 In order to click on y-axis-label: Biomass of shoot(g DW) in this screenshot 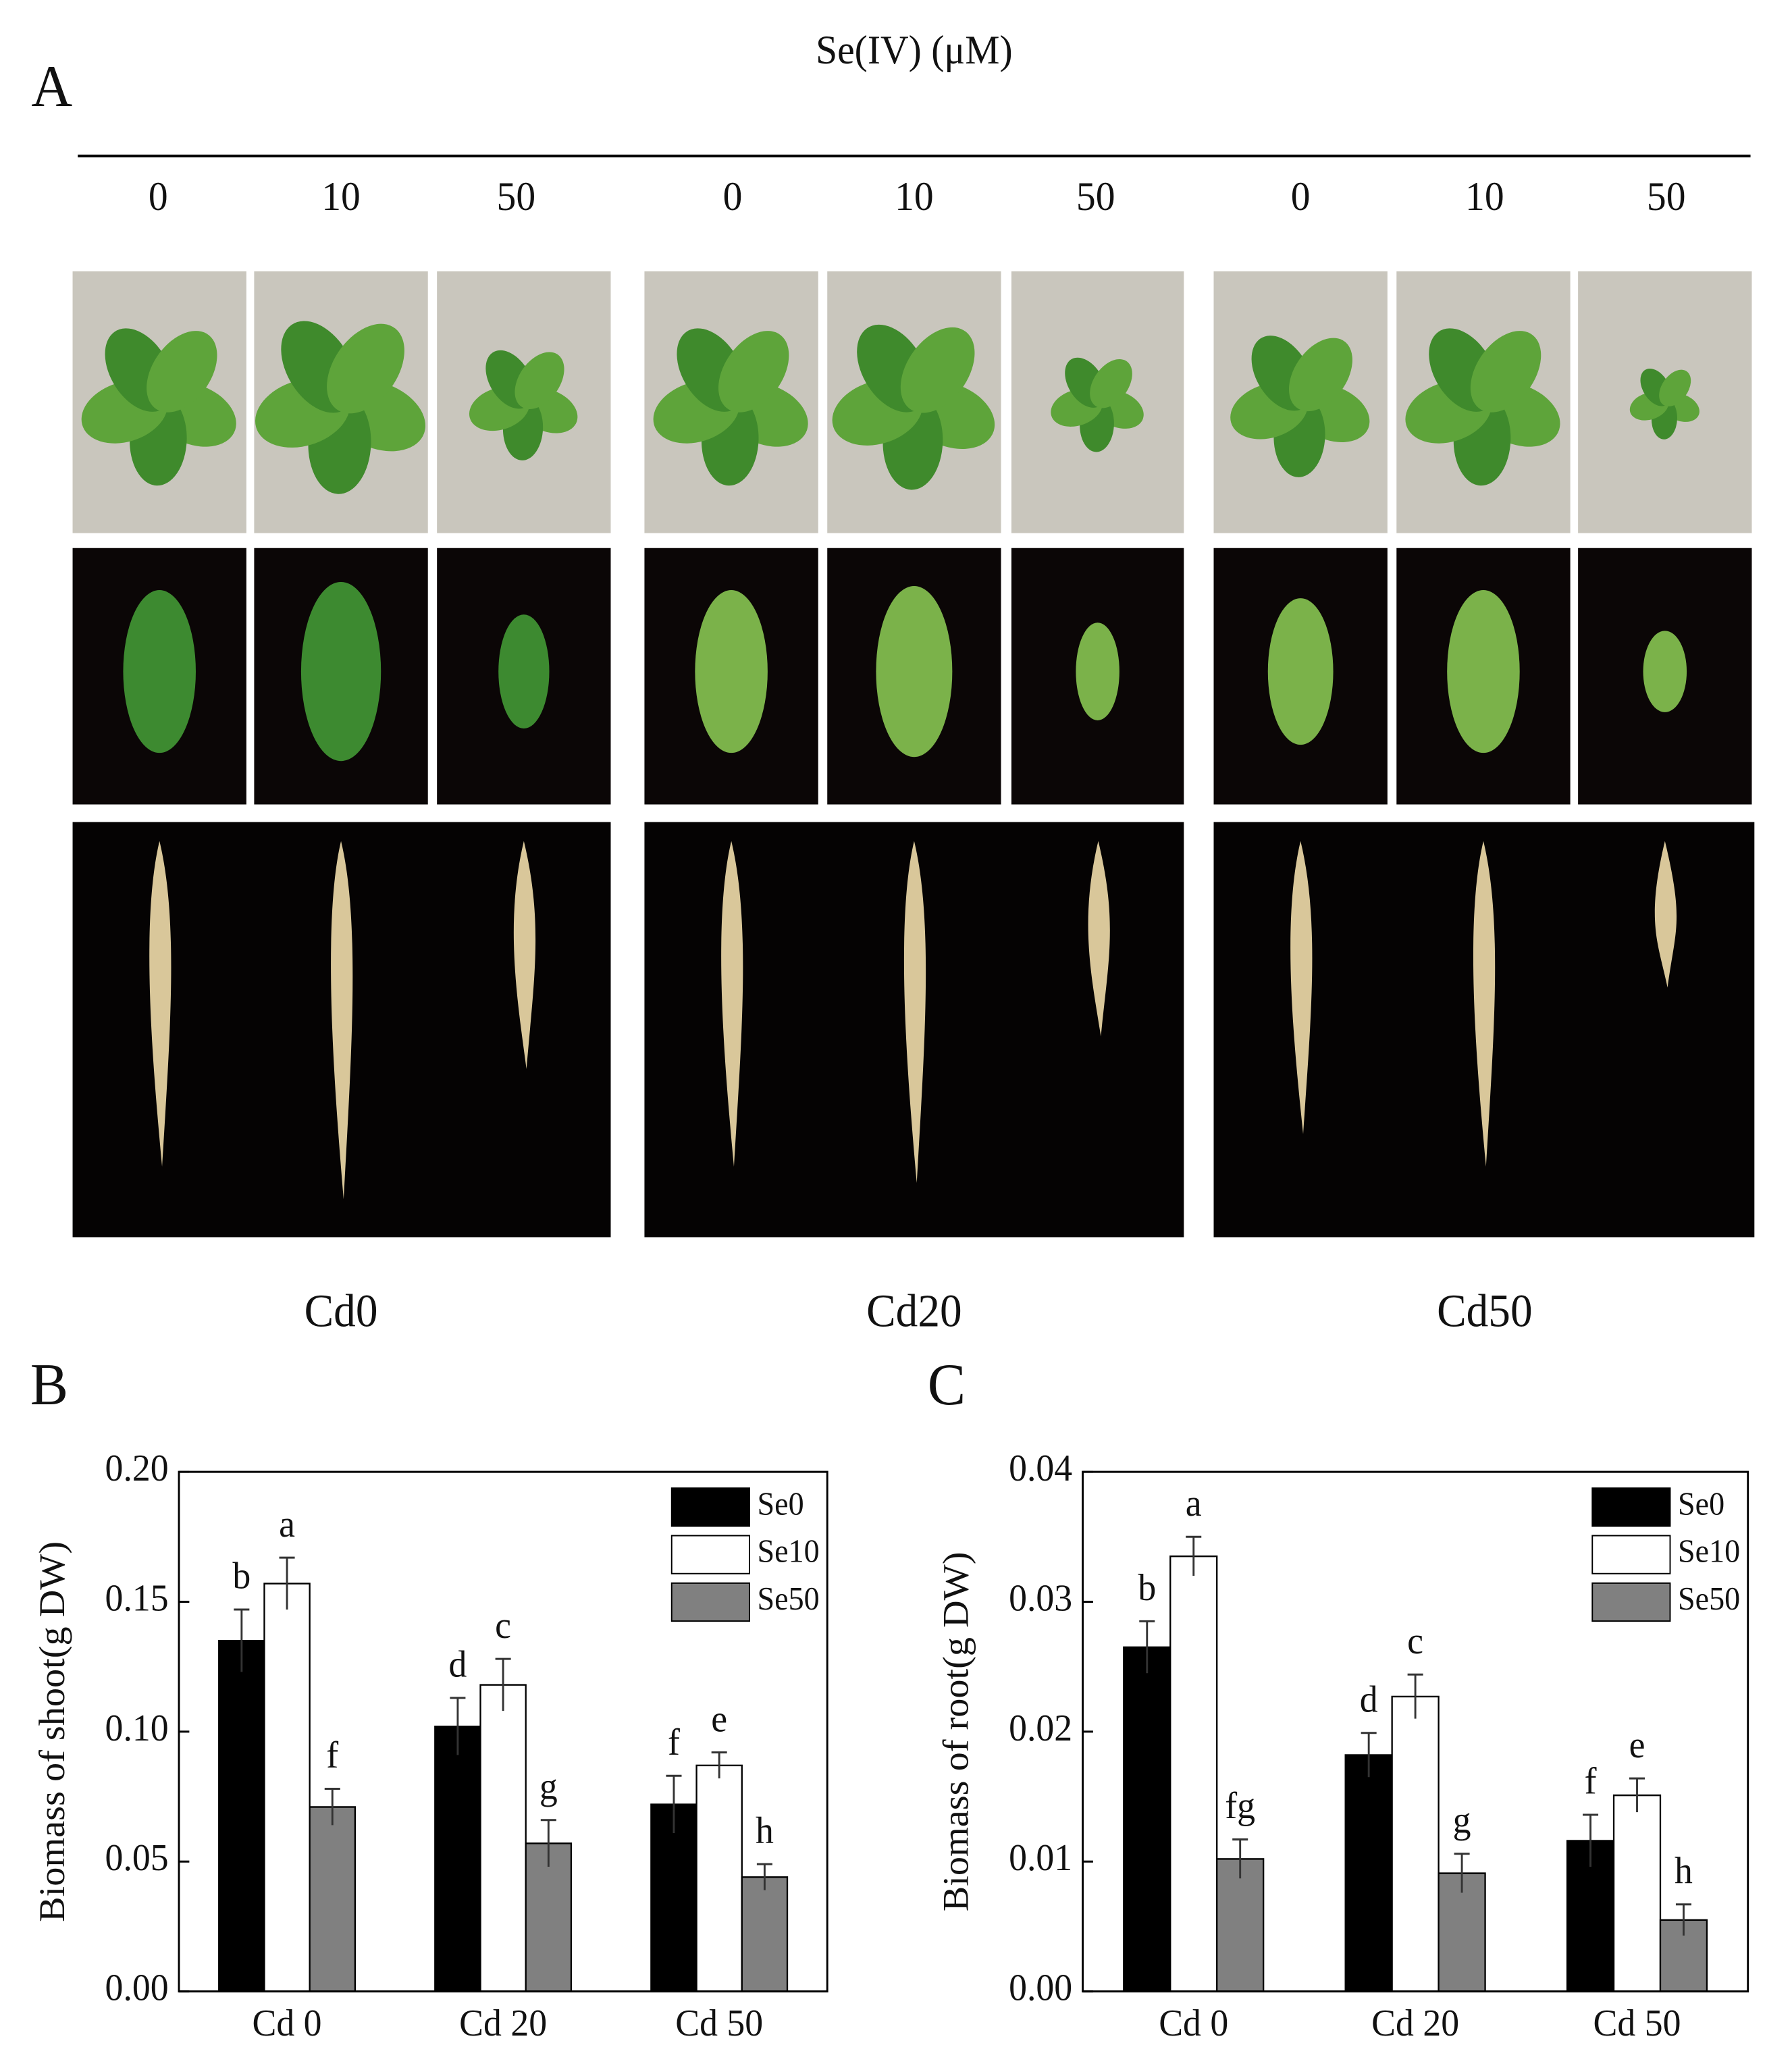, I will do `click(52, 1731)`.